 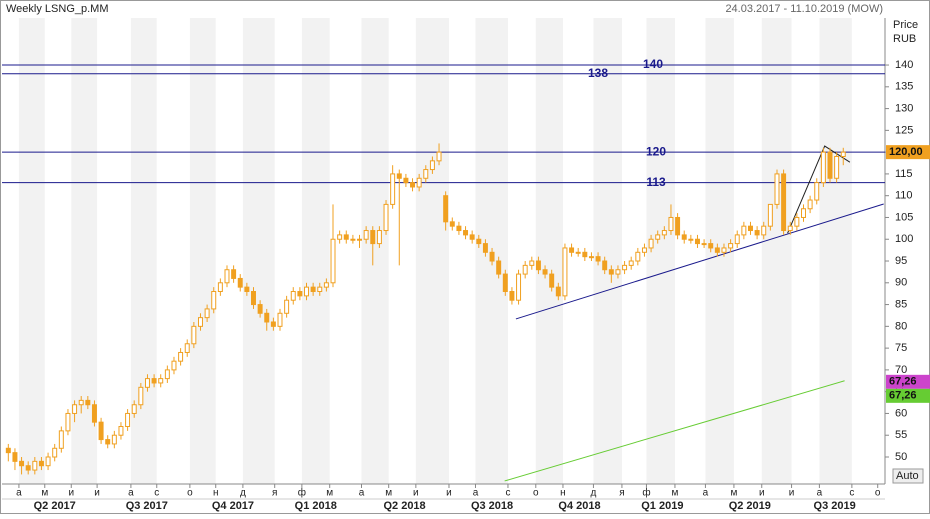 What do you see at coordinates (904, 108) in the screenshot?
I see `y-tick-label: 130` at bounding box center [904, 108].